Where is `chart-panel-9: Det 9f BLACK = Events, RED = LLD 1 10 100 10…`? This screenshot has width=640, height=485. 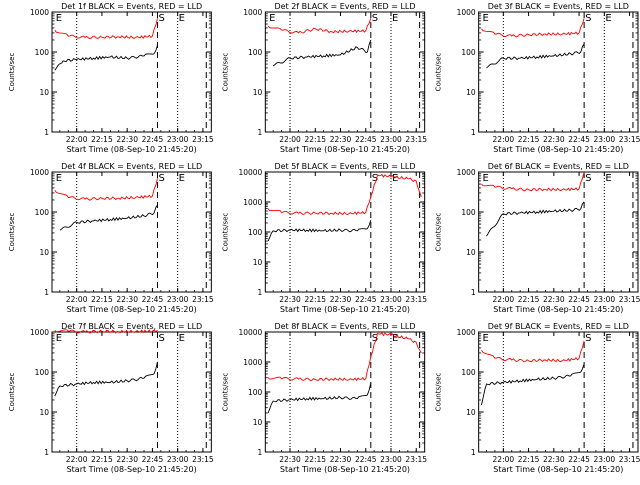
chart-panel-9: Det 9f BLACK = Events, RED = LLD 1 10 100 10… is located at coordinates (537, 398).